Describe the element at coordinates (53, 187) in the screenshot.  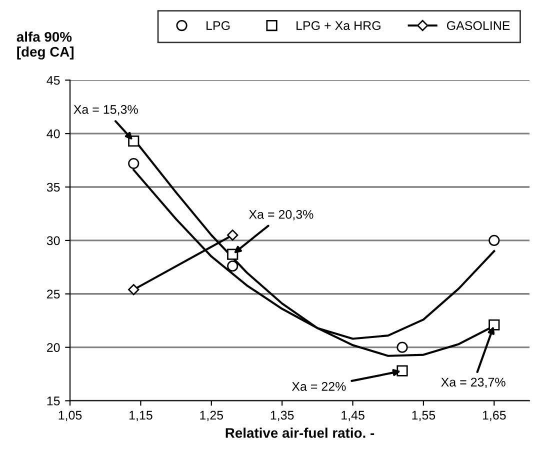
I see `y-tick-label: 35` at that location.